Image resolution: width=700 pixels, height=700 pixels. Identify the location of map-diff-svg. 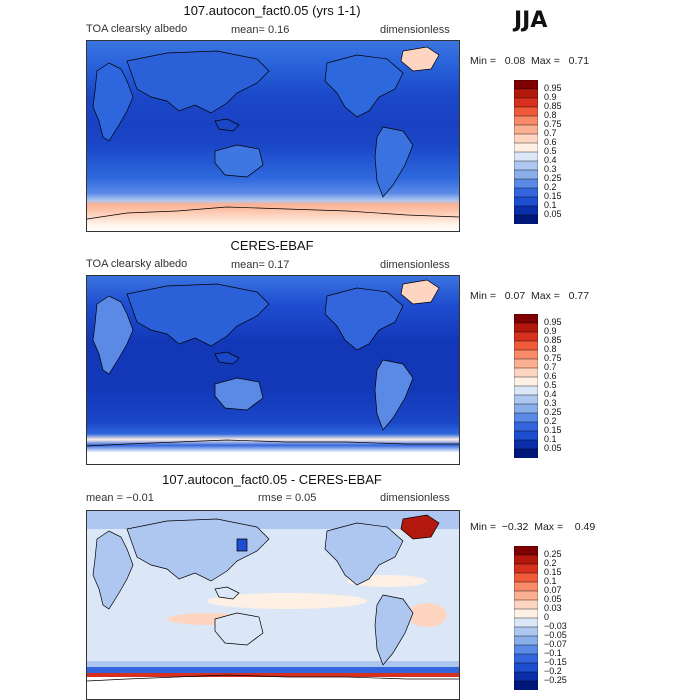
(273, 605).